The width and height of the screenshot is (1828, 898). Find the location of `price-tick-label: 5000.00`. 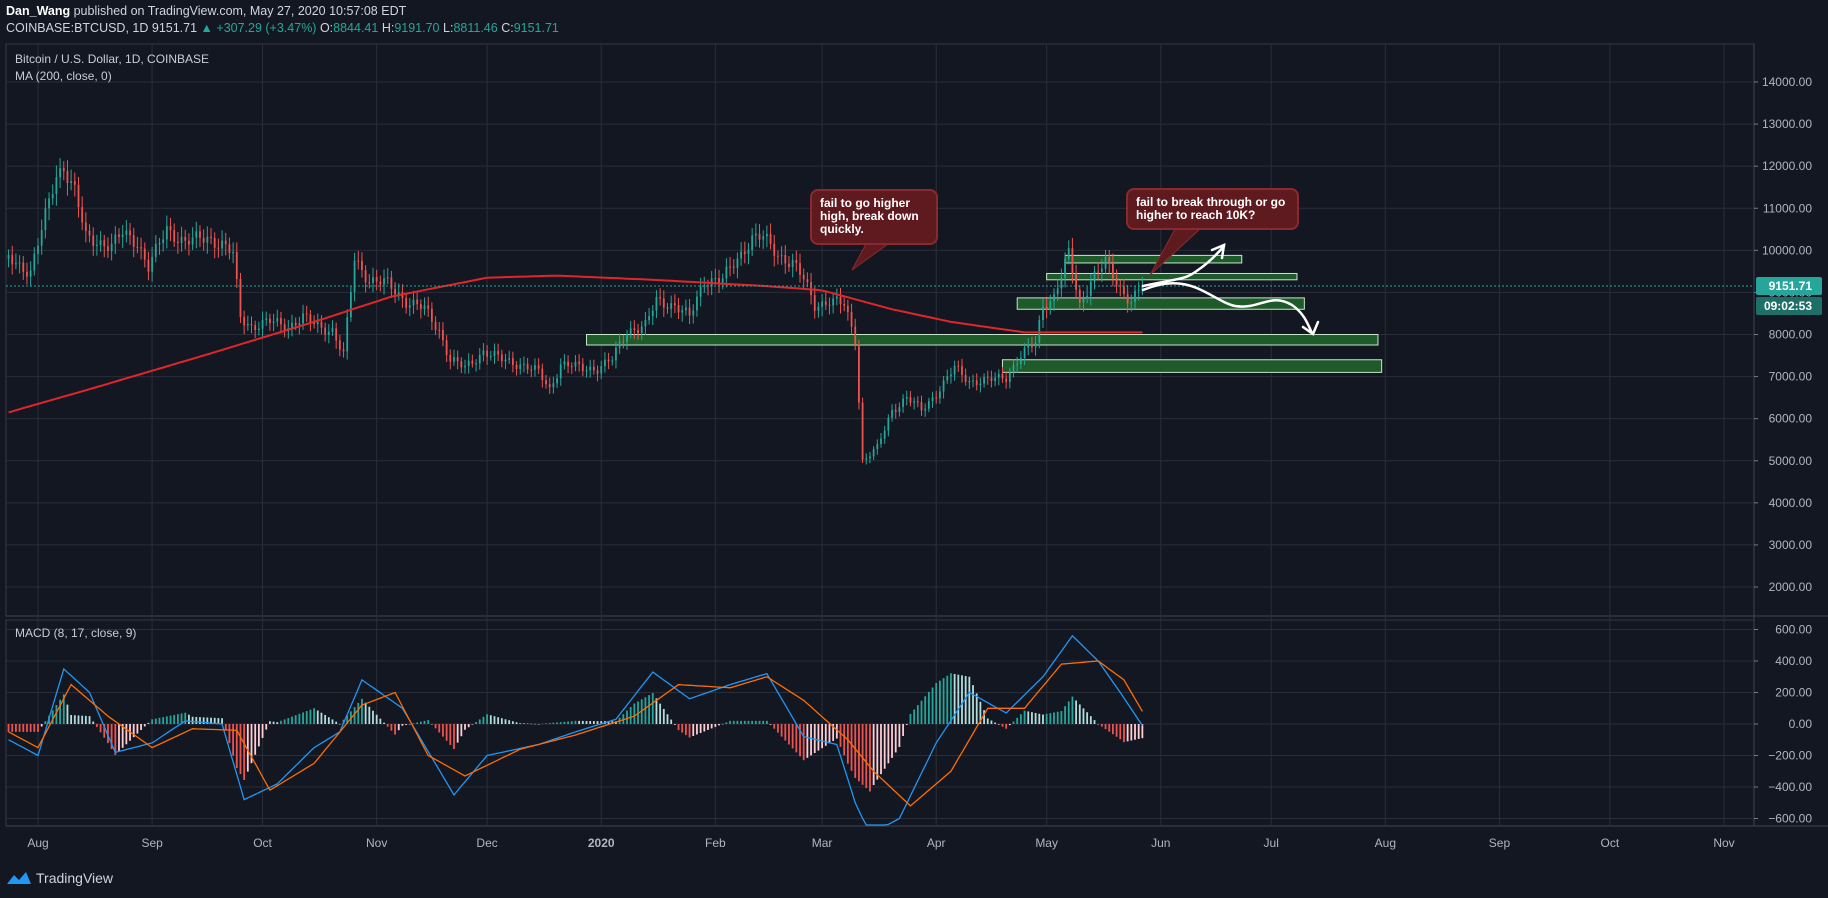

price-tick-label: 5000.00 is located at coordinates (1791, 461).